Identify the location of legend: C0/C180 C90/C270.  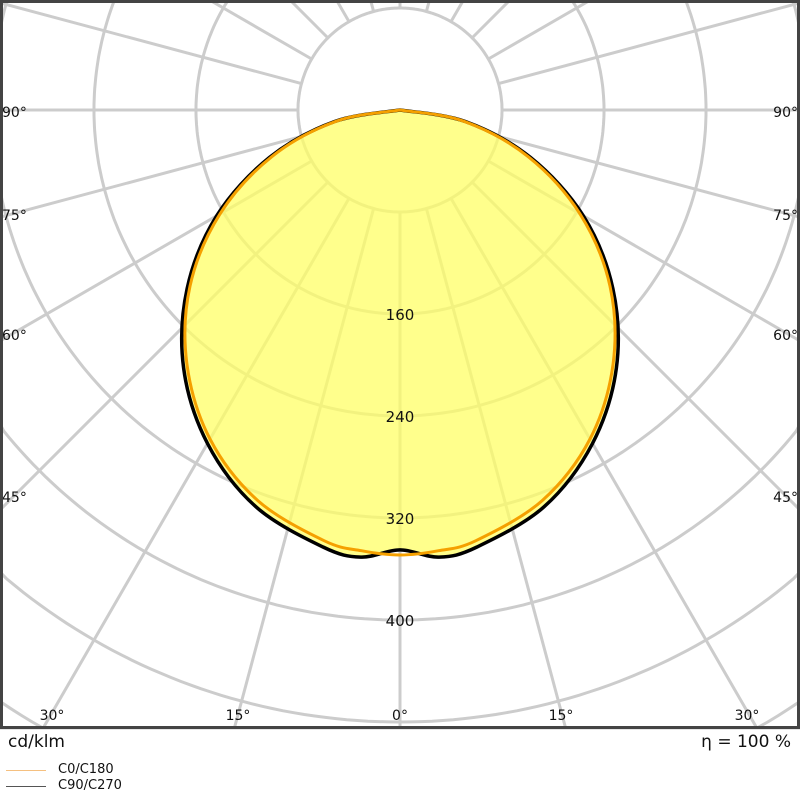
(64, 778).